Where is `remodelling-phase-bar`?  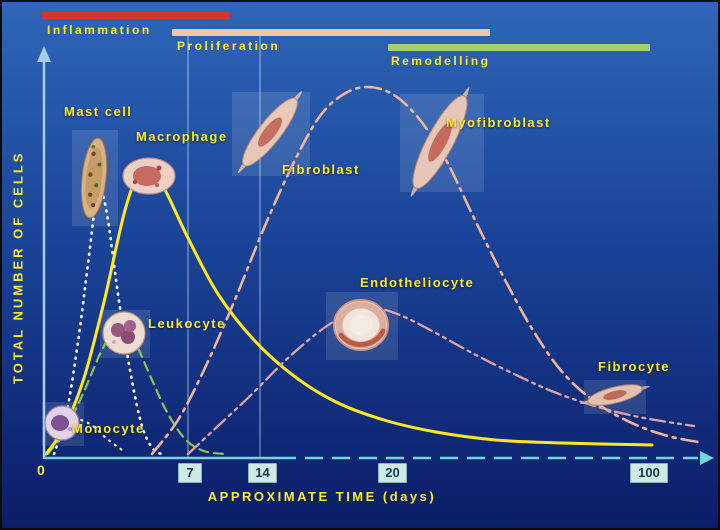 remodelling-phase-bar is located at coordinates (519, 47).